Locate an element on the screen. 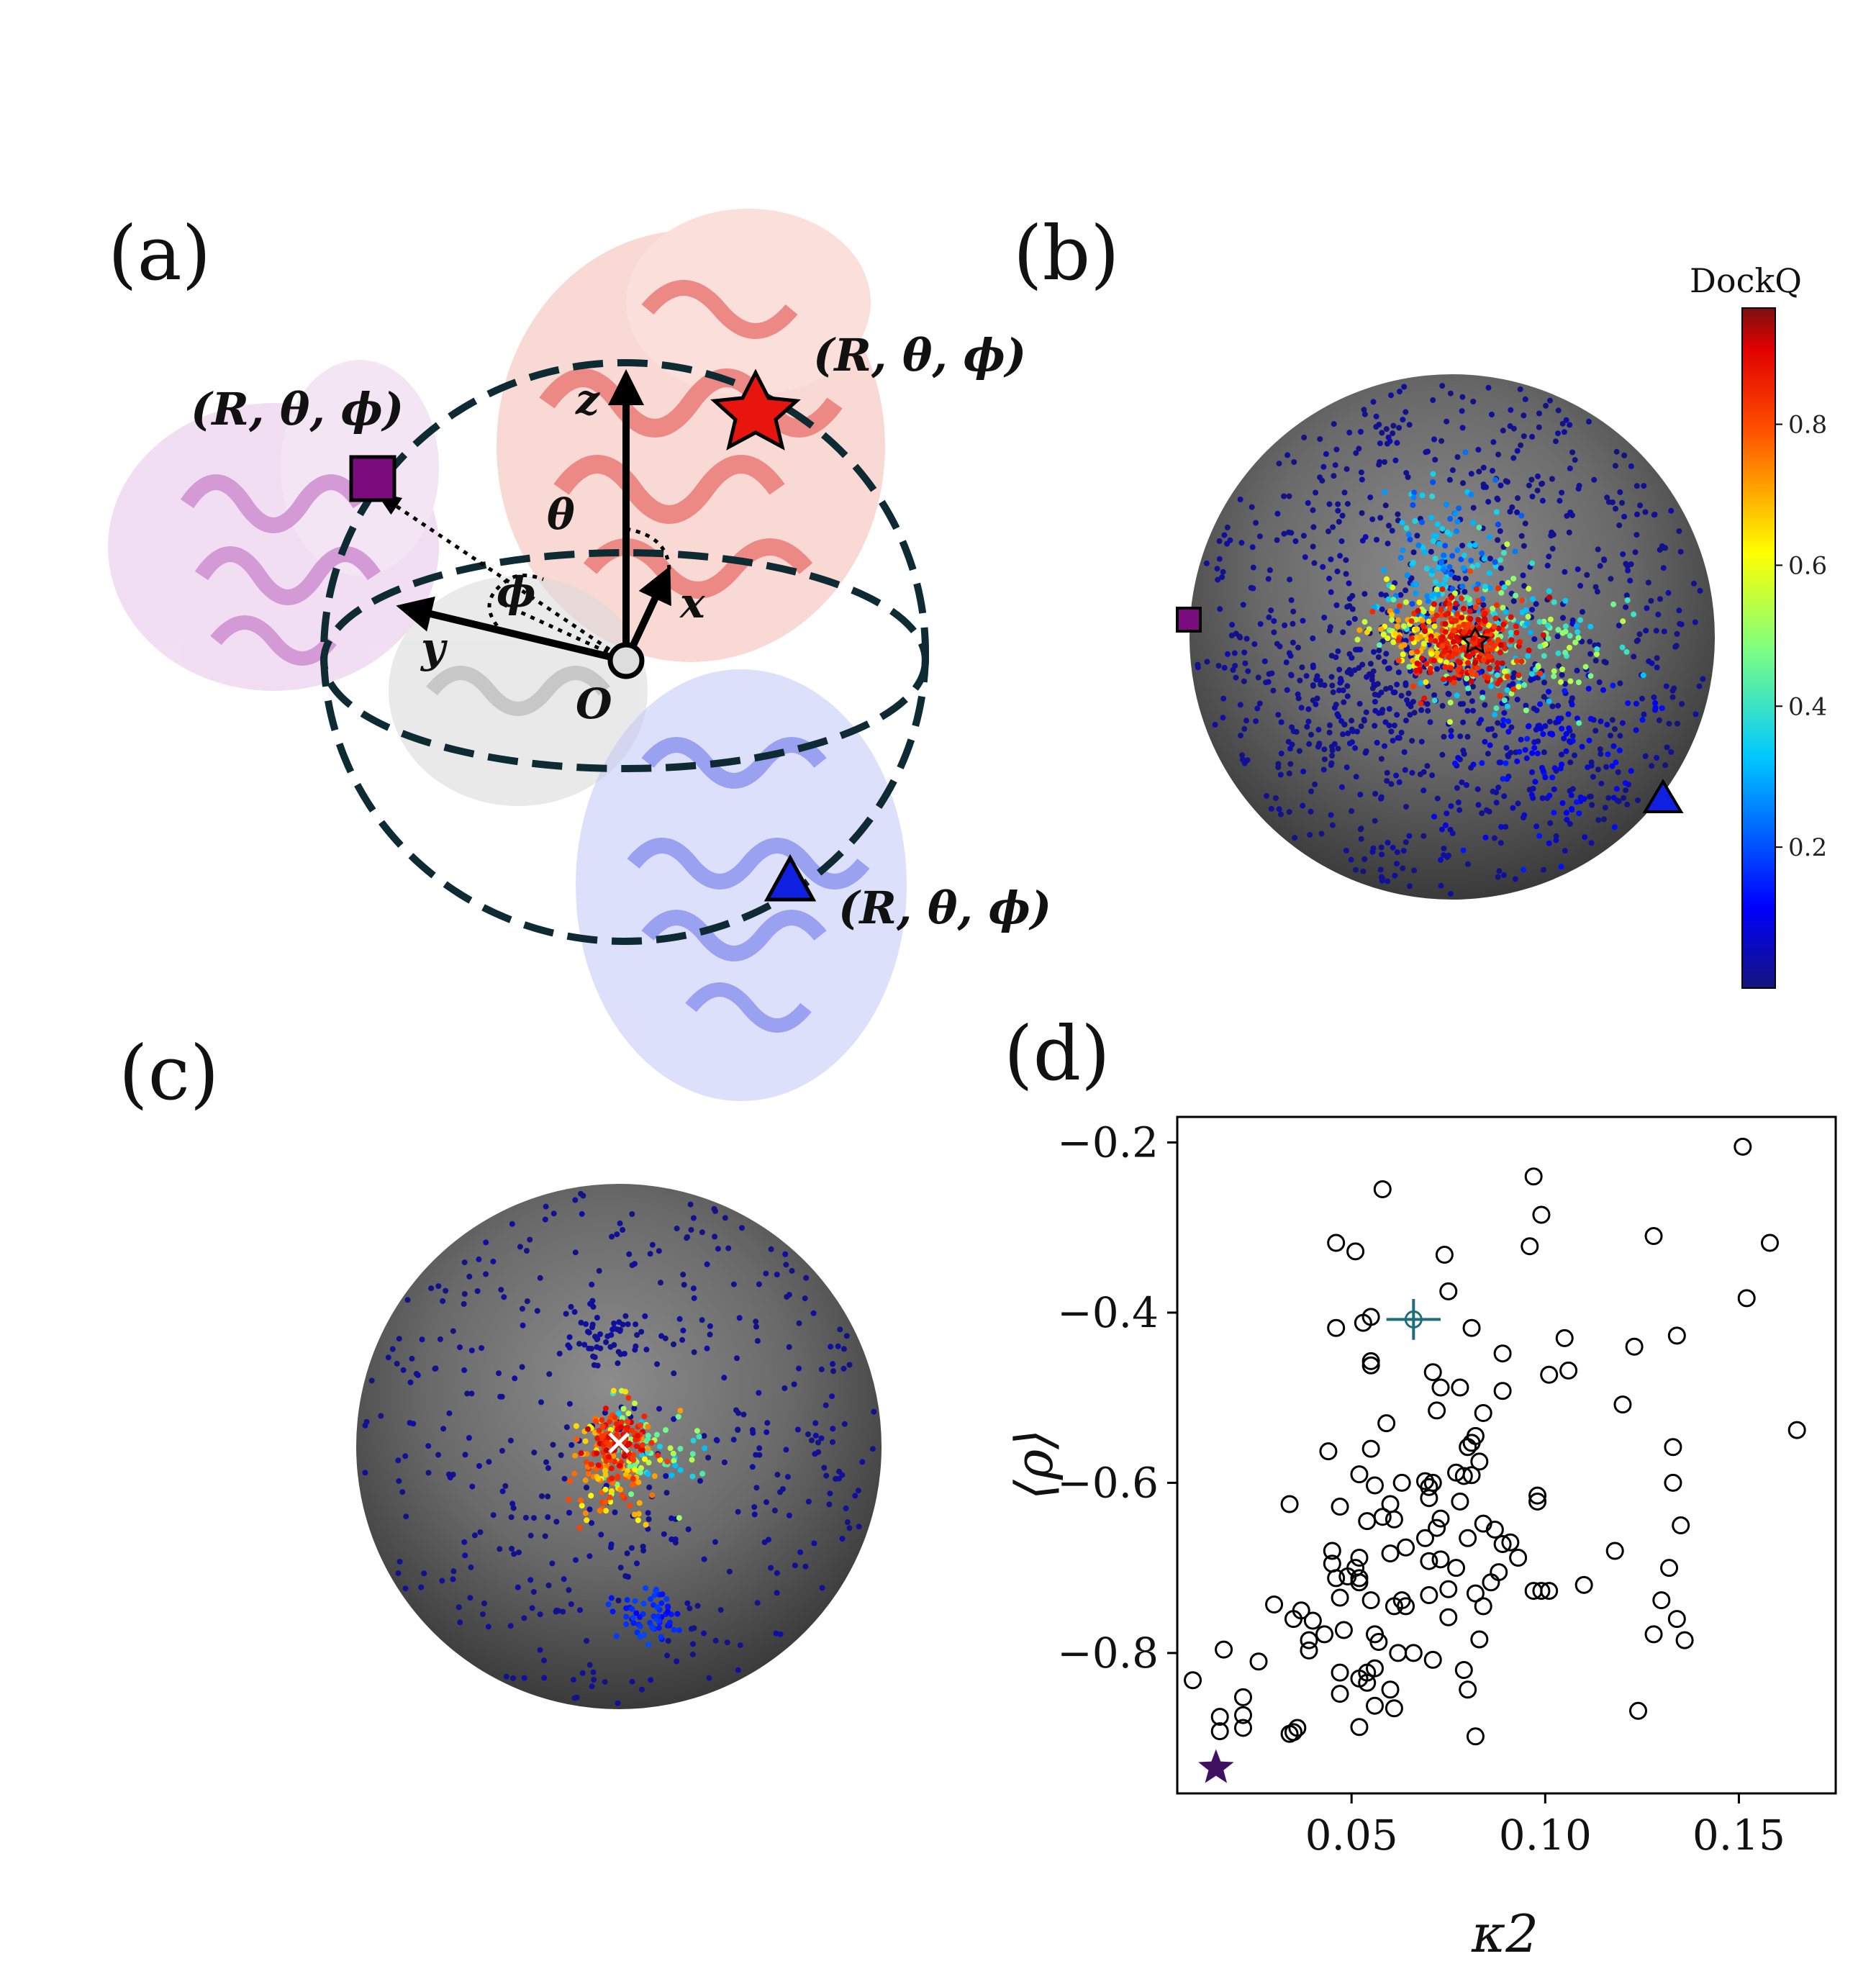 The image size is (1876, 1969). x-tick-label: 0.05 is located at coordinates (1351, 1835).